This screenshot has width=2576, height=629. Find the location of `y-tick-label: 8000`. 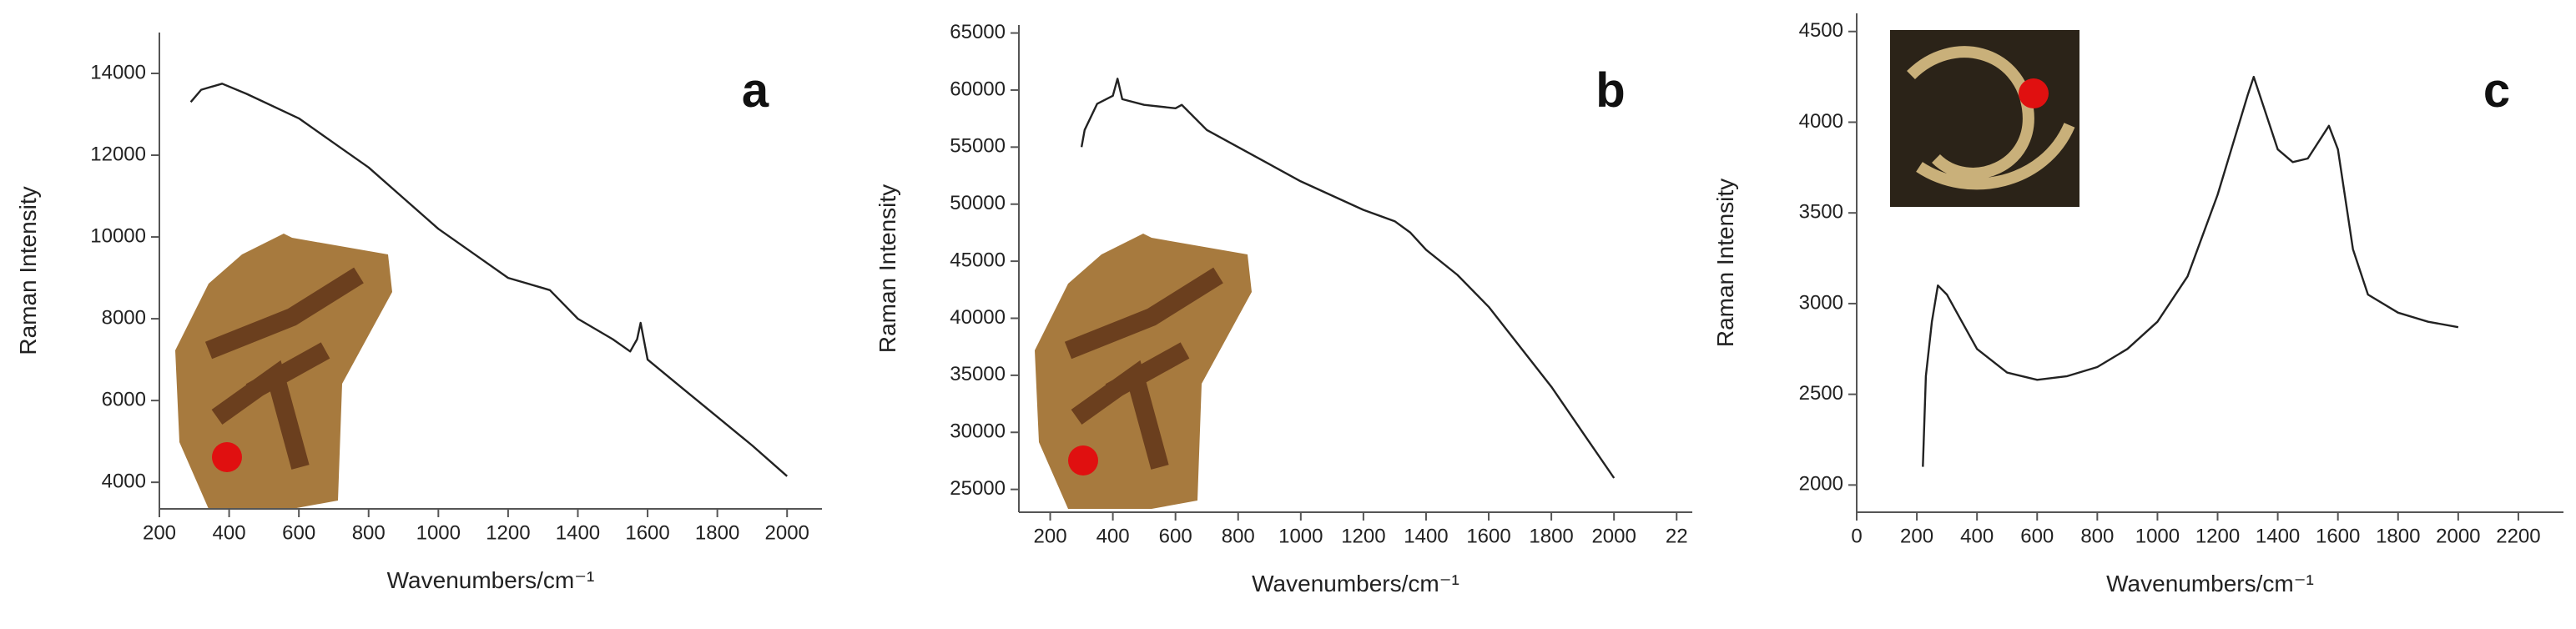

y-tick-label: 8000 is located at coordinates (124, 317).